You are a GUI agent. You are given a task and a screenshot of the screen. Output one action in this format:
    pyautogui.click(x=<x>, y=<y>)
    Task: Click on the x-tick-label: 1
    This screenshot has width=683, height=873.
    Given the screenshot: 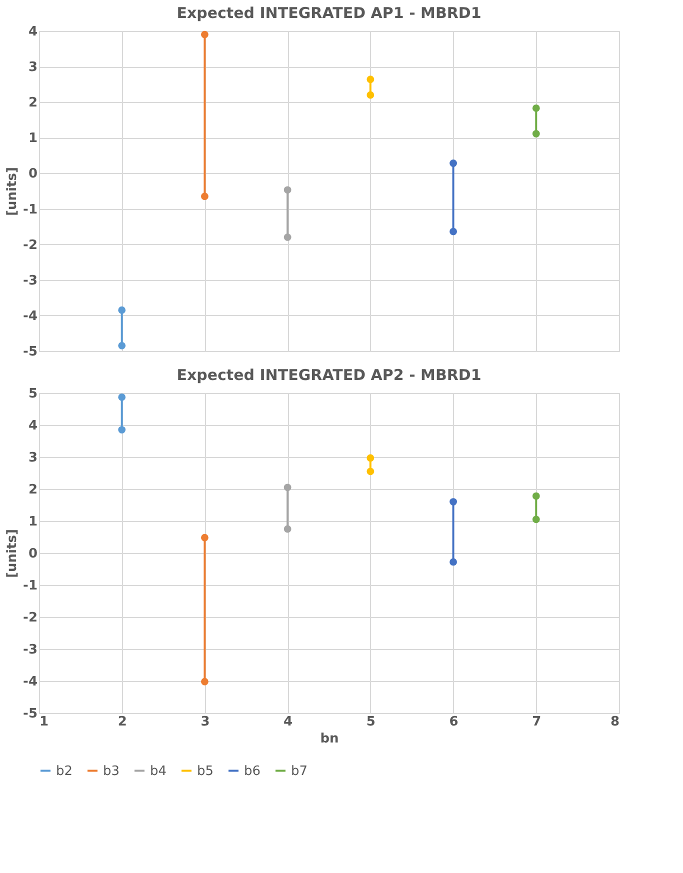 What is the action you would take?
    pyautogui.click(x=44, y=722)
    